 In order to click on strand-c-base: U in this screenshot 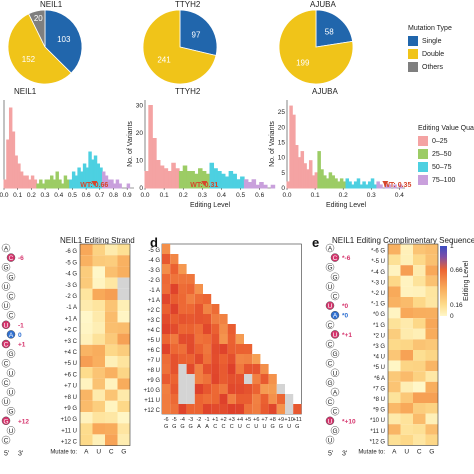, I will do `click(11, 431)`.